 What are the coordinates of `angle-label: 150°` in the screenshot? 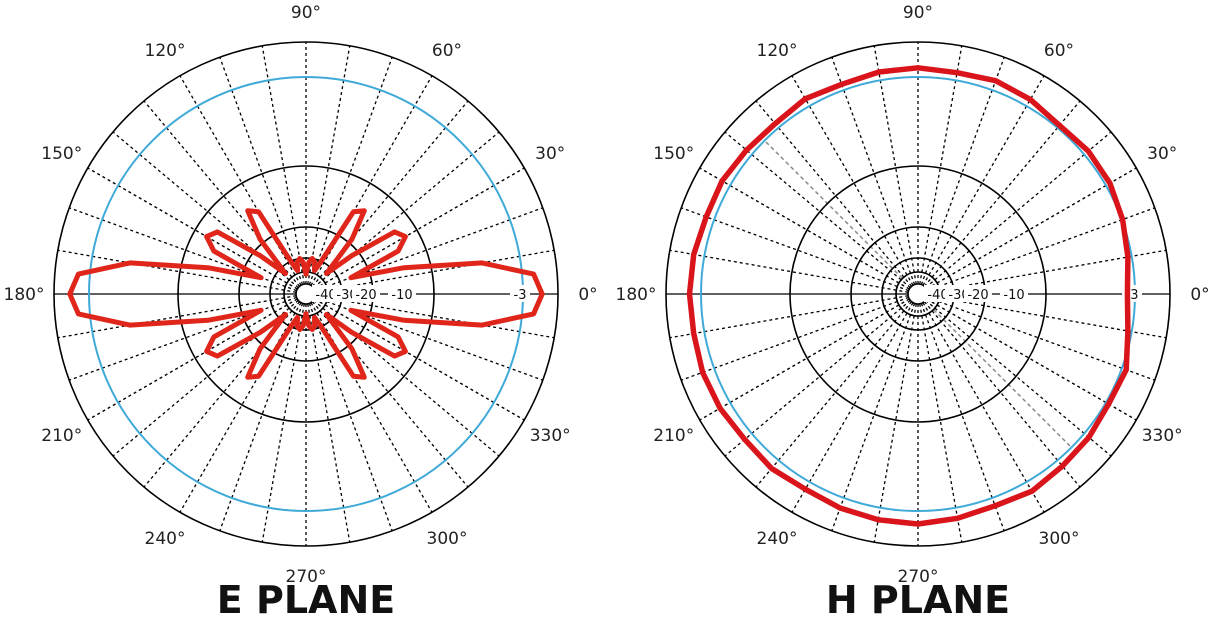 It's located at (673, 154).